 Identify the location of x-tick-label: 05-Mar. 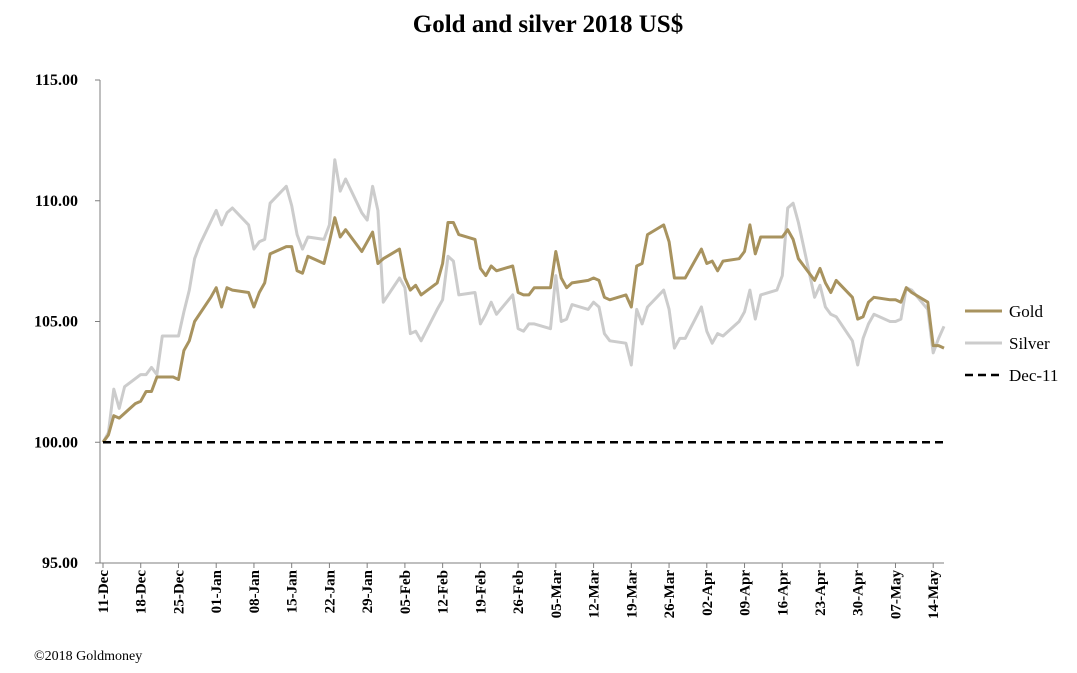
(557, 594).